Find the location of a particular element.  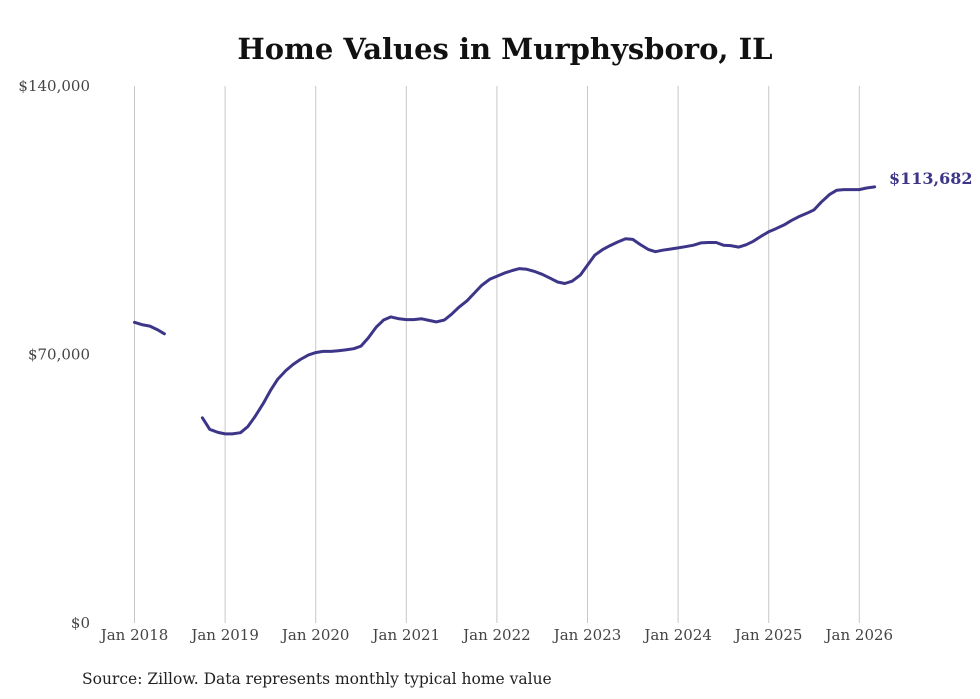

x-tick-label: Jan 2022 is located at coordinates (496, 635).